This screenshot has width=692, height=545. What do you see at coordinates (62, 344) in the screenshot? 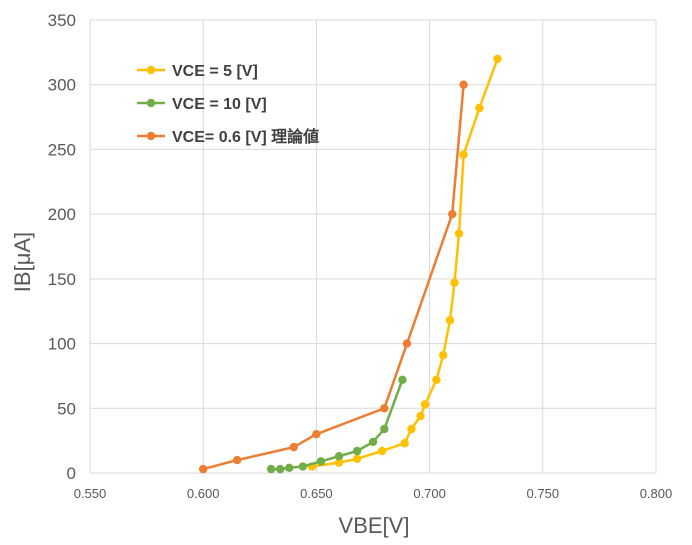
I see `y-tick-label: 100` at bounding box center [62, 344].